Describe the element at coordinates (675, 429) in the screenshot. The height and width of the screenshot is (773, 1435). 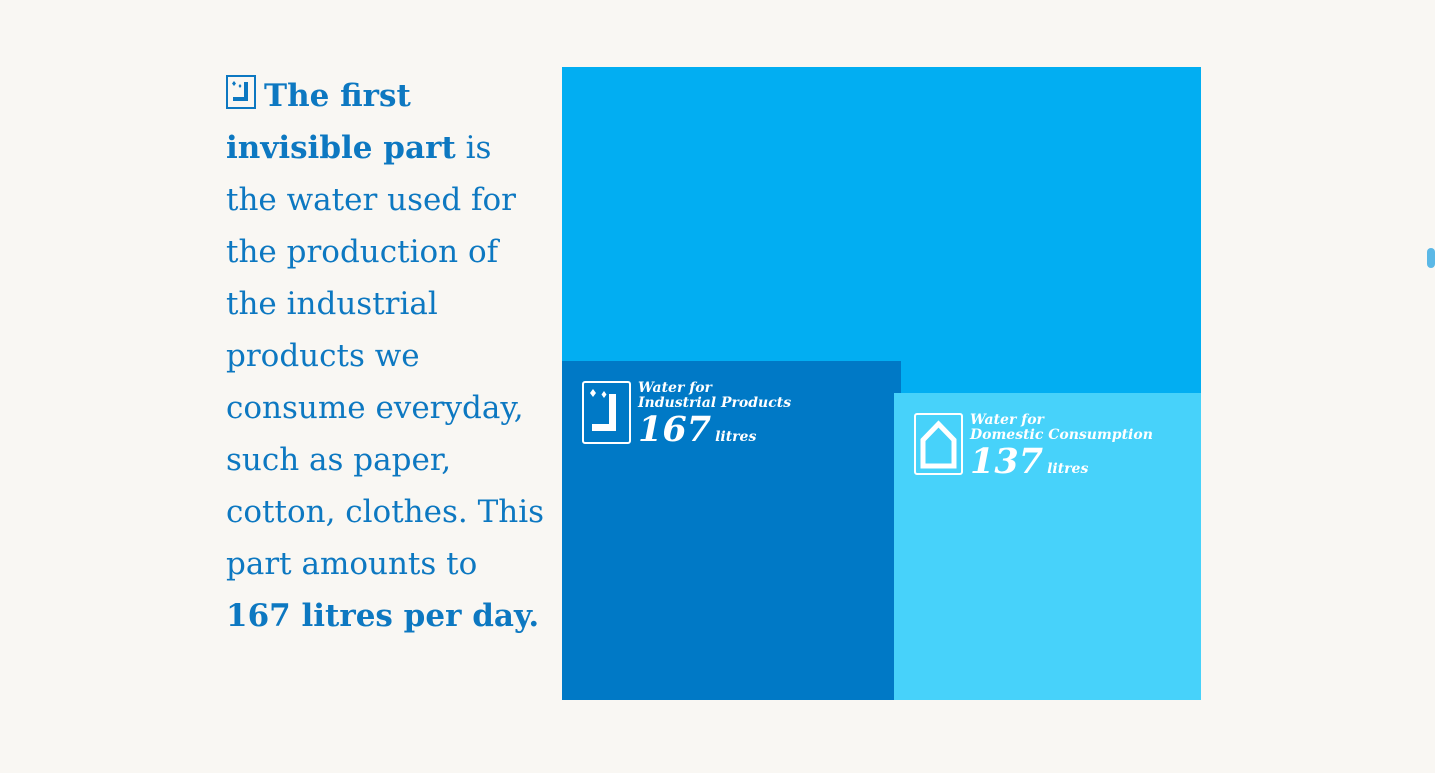
I see `label-industrial-value: 167` at that location.